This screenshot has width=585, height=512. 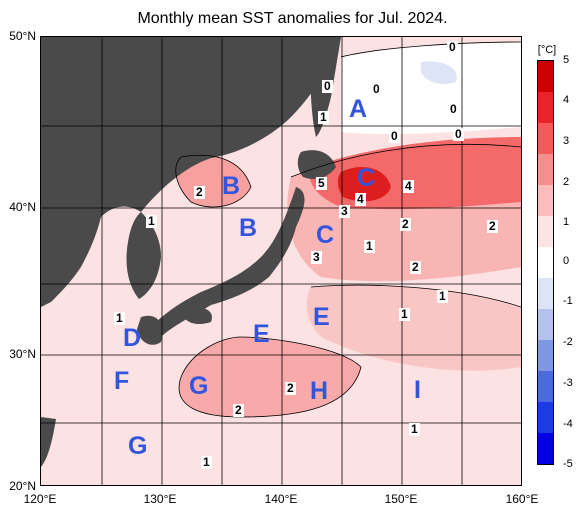 I want to click on colorbar-tick: -5, so click(x=568, y=464).